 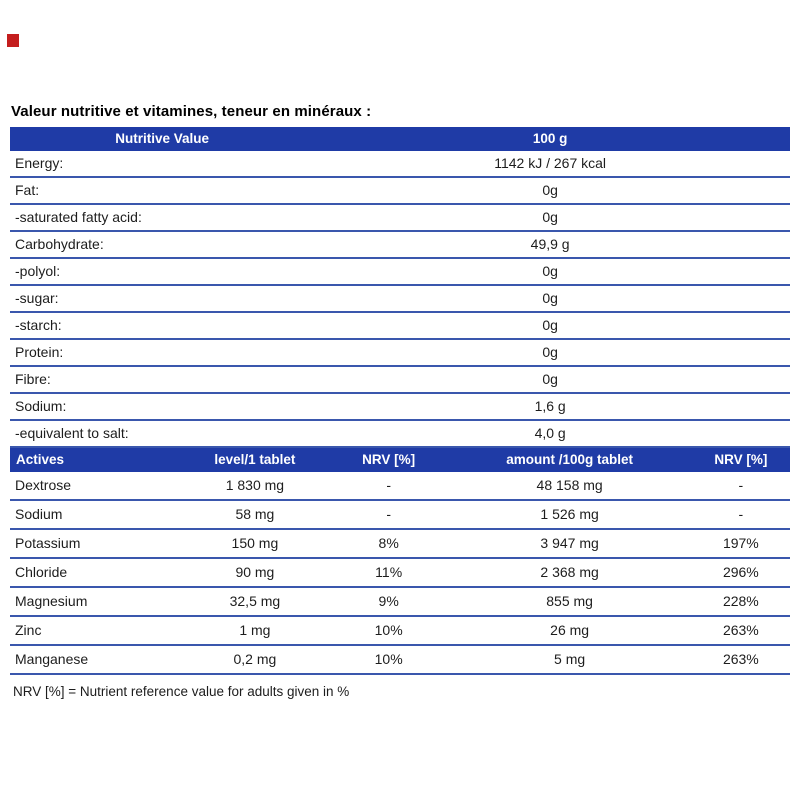 I want to click on table-row: Manganese 0,2 mg 10% 5 mg 263%, so click(x=400, y=659).